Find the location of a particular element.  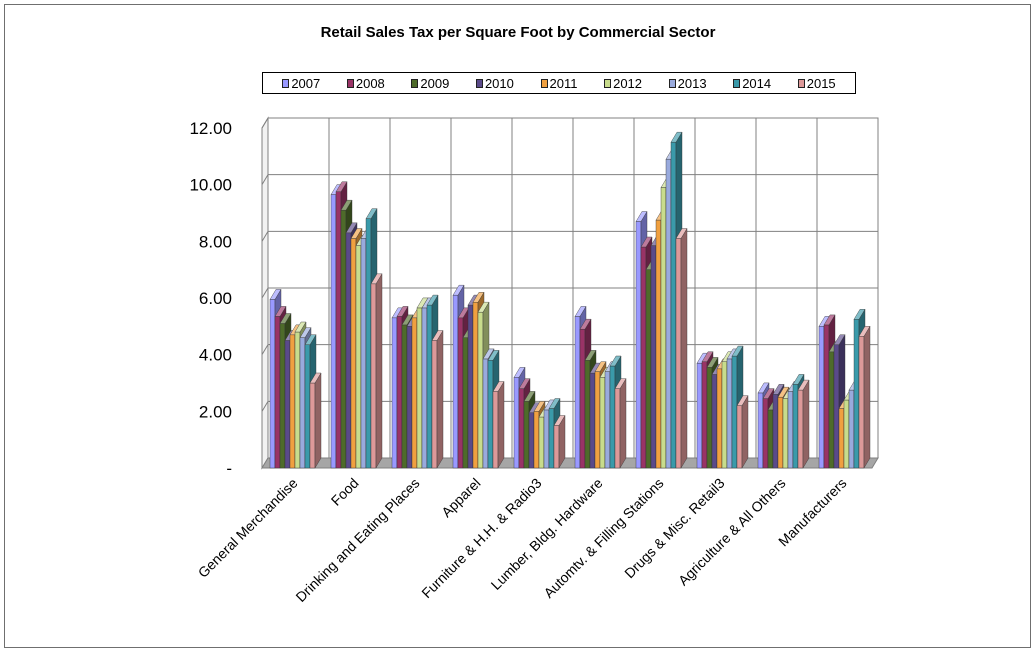

legend-label: 2011 is located at coordinates (563, 83).